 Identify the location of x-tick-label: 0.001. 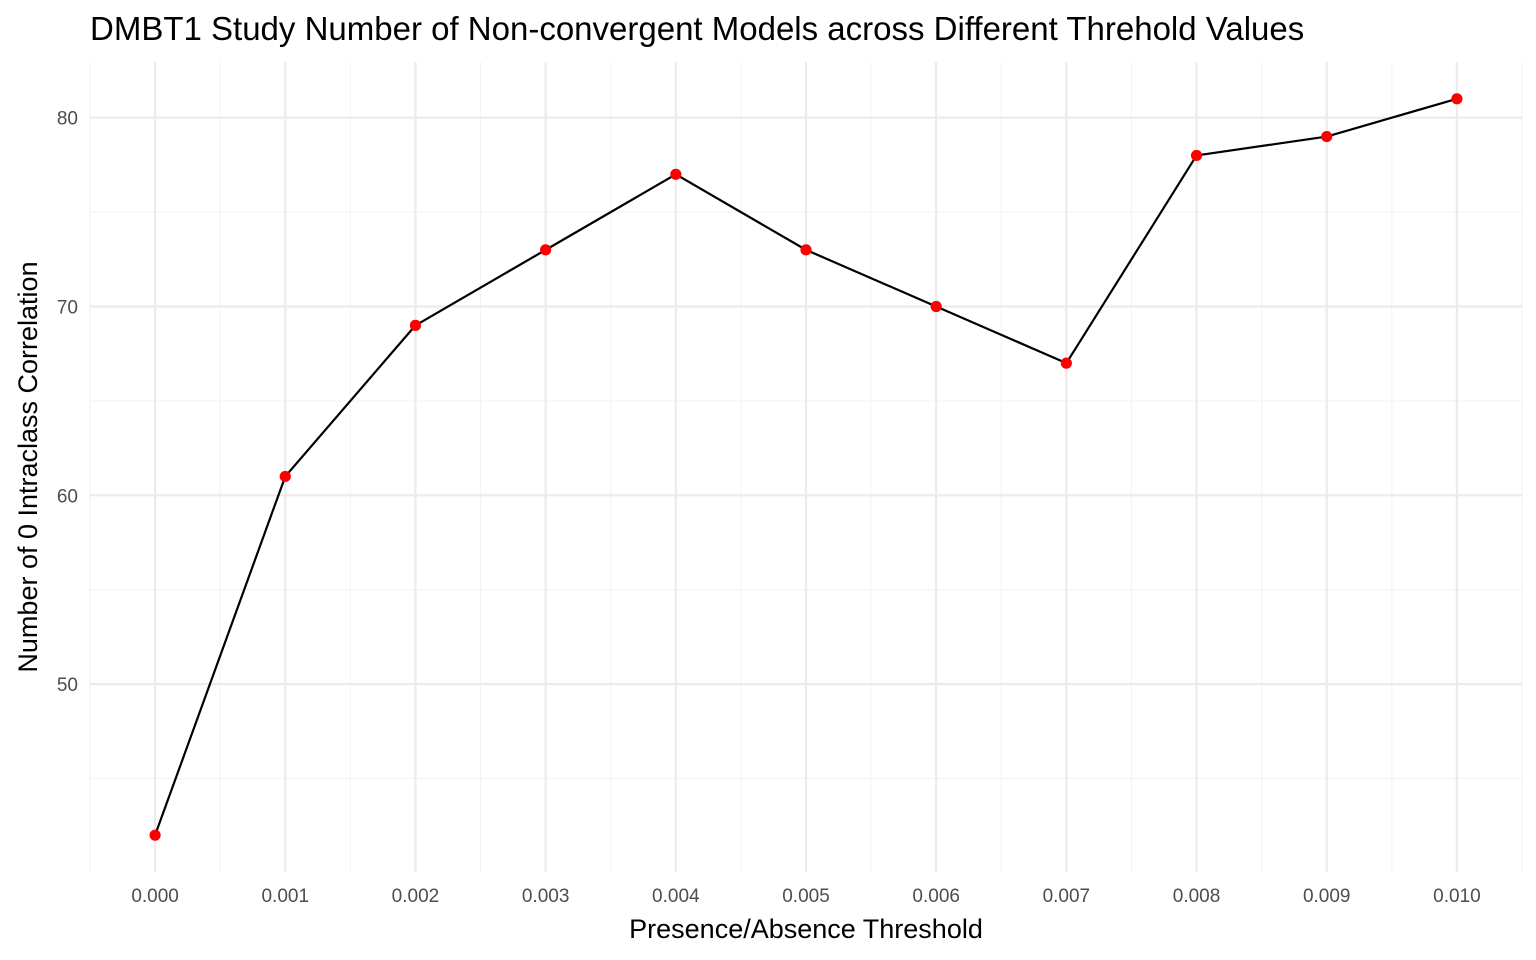
(285, 896).